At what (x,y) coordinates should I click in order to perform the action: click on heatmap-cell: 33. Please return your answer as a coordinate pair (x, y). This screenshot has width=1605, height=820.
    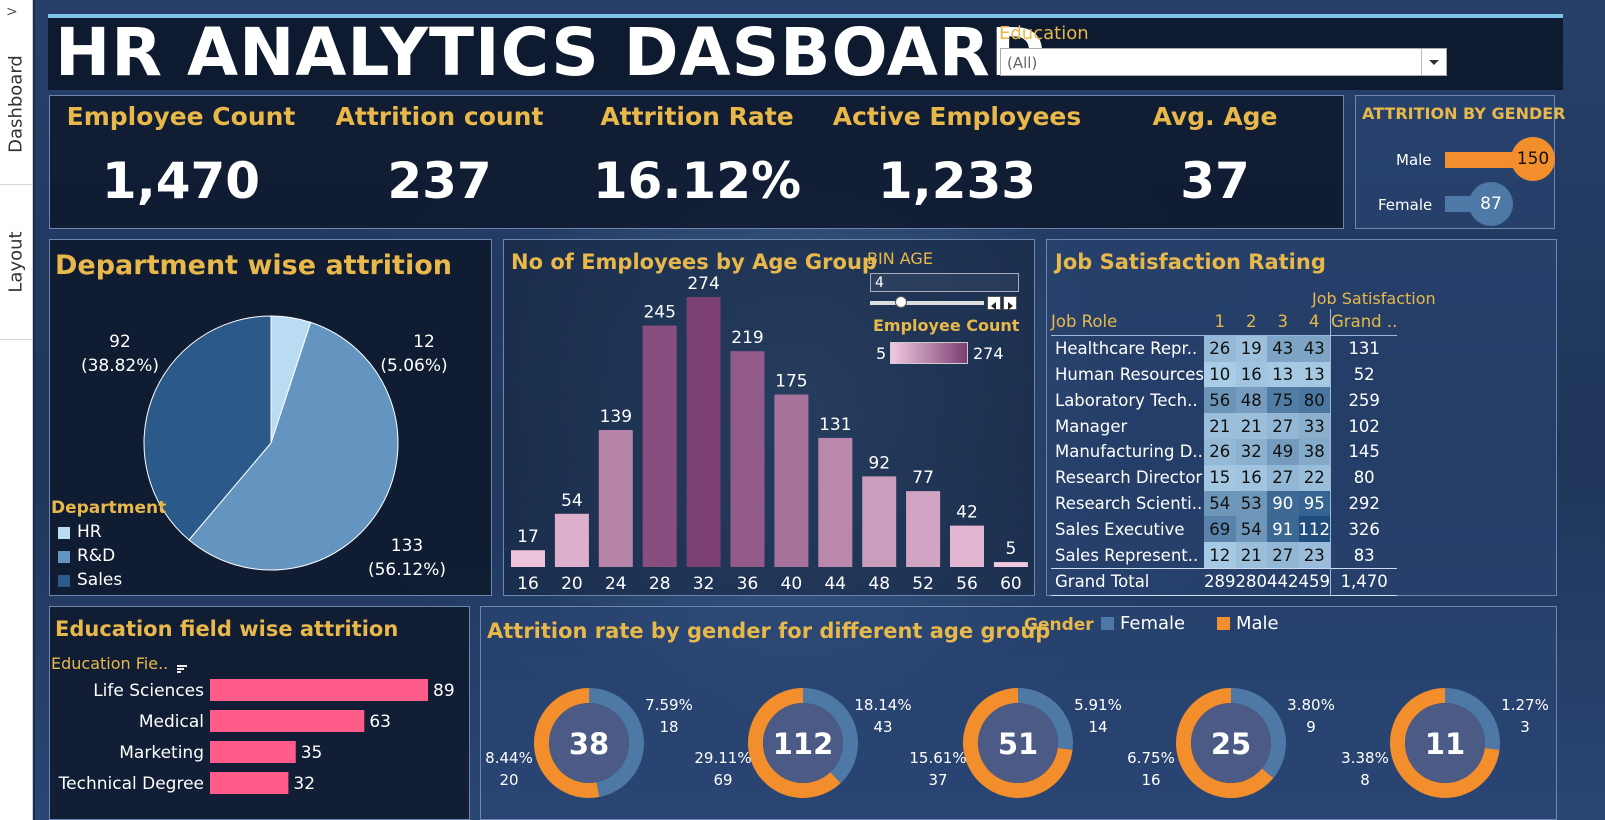
    Looking at the image, I should click on (1314, 426).